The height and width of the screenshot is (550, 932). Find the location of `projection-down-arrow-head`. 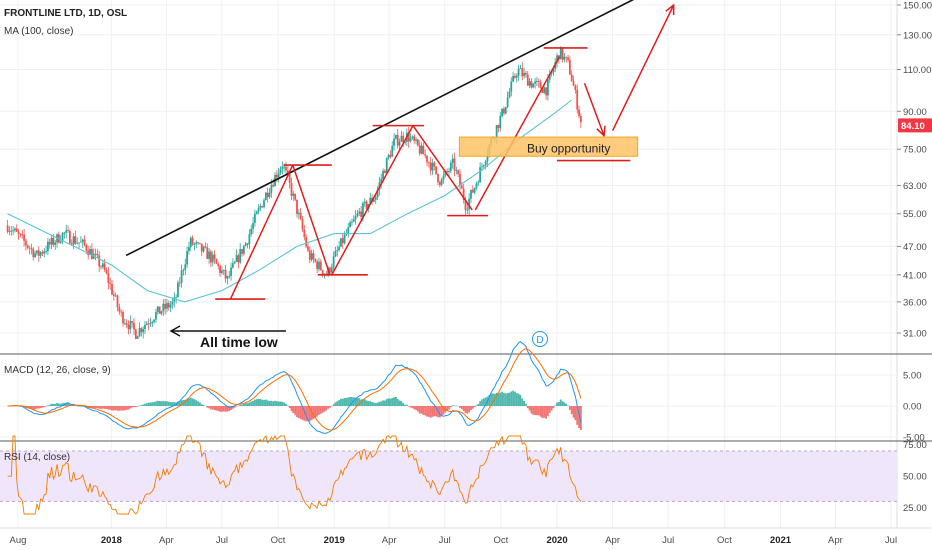

projection-down-arrow-head is located at coordinates (601, 131).